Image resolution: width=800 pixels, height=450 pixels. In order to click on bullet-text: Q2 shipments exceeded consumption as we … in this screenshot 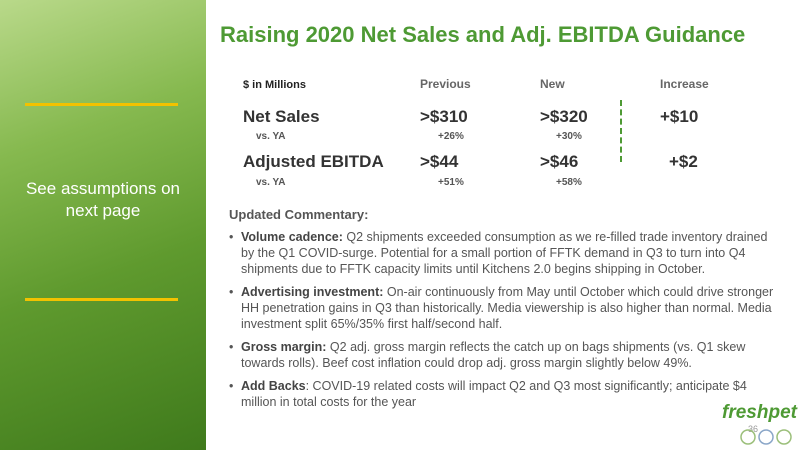, I will do `click(504, 253)`.